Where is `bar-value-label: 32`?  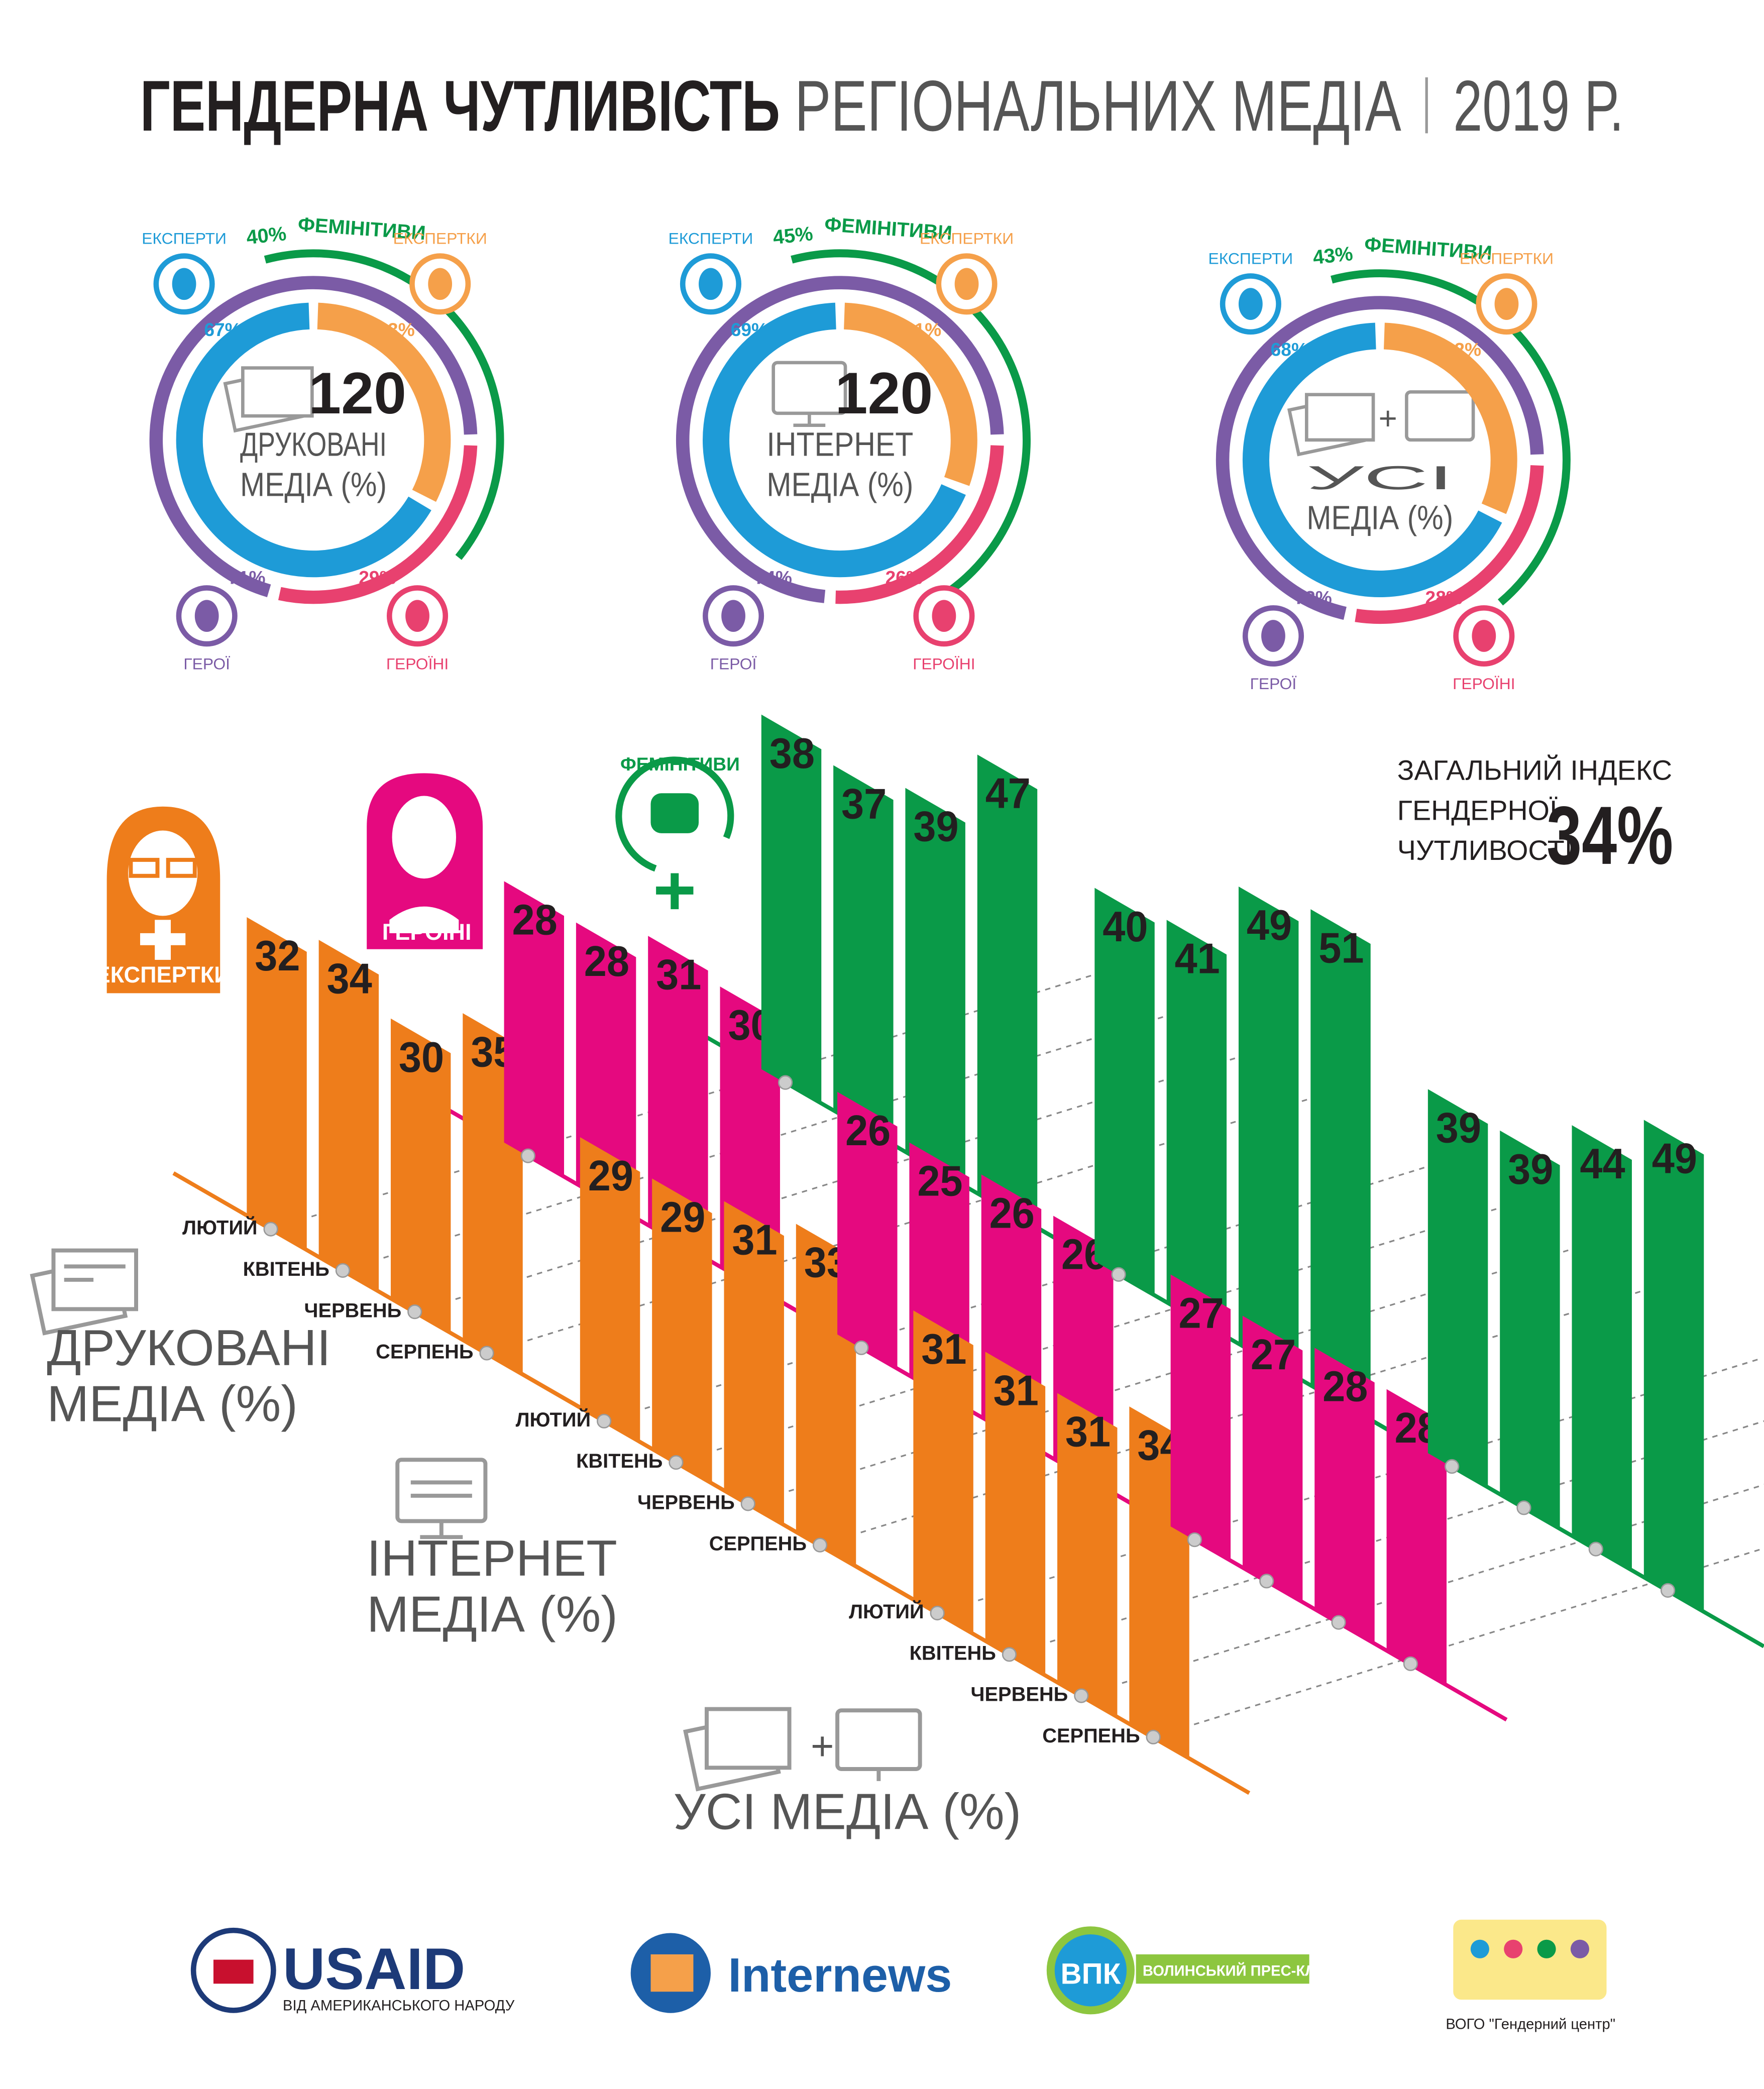 bar-value-label: 32 is located at coordinates (277, 955).